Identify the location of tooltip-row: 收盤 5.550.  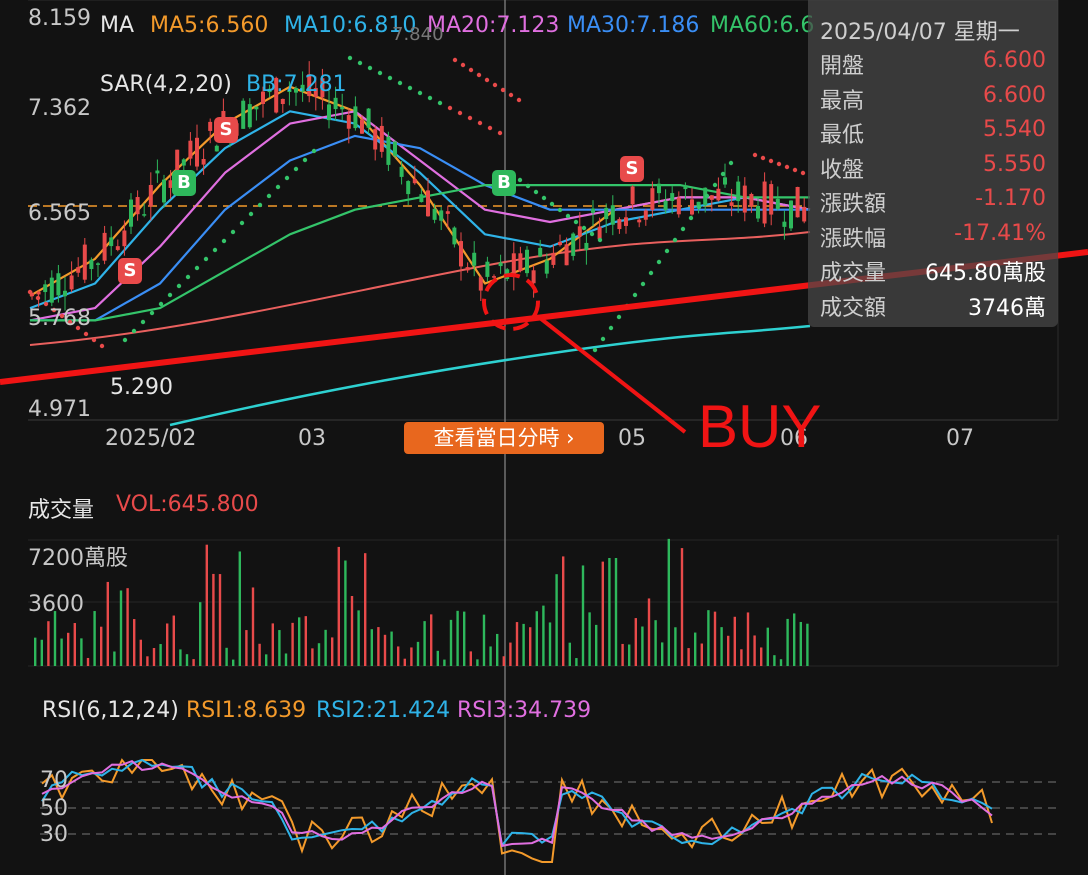
(933, 168).